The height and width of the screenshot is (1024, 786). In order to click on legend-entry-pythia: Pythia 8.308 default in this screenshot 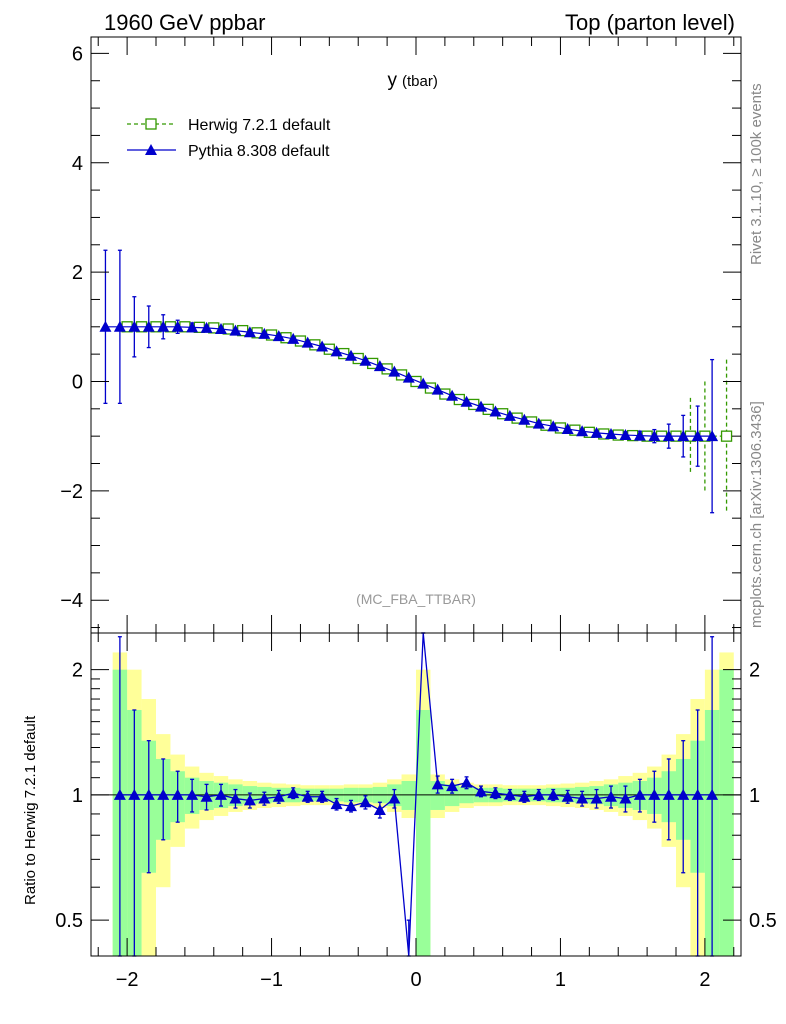, I will do `click(228, 151)`.